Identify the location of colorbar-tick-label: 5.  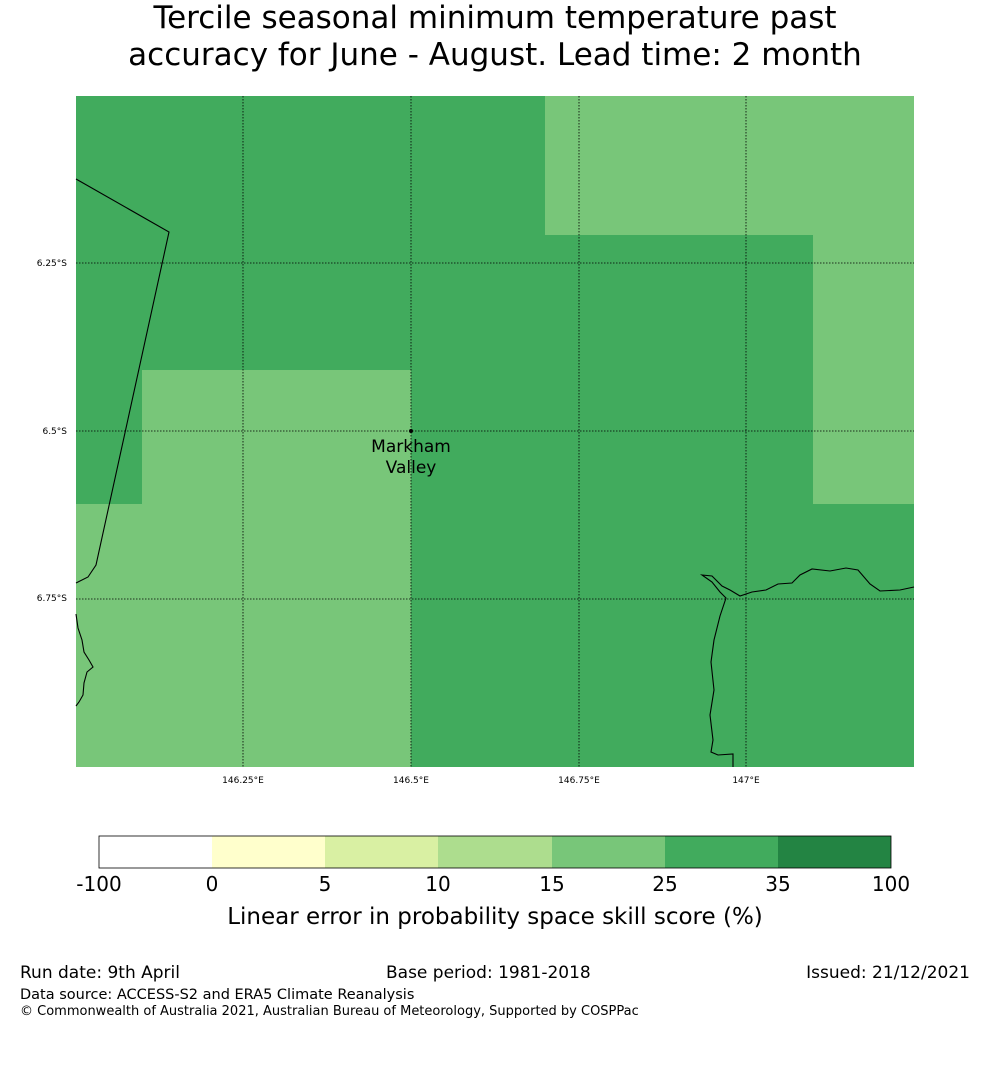
(325, 884).